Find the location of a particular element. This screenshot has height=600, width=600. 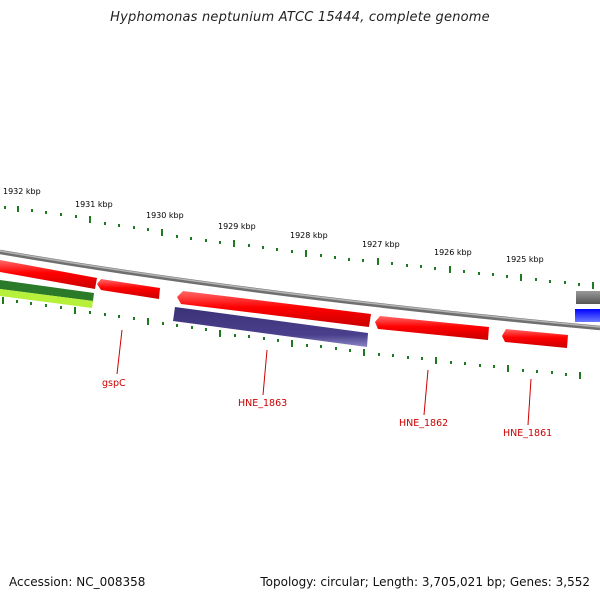

reverse-strand-genes is located at coordinates (184, 313).